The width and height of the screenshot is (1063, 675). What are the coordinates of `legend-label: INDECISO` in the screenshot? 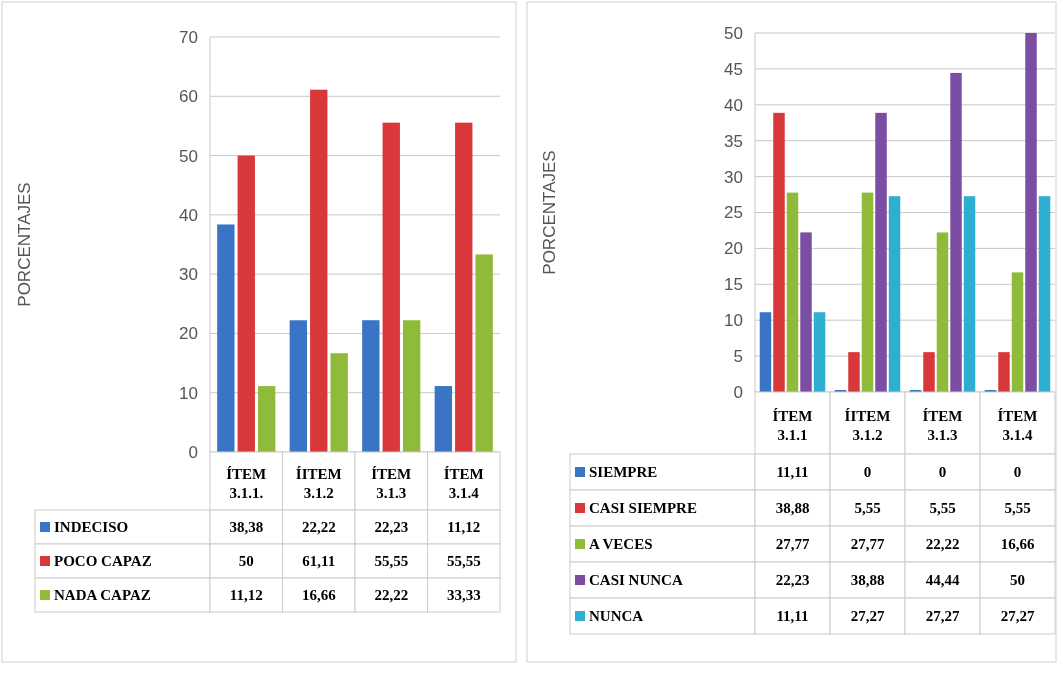 It's located at (91, 527).